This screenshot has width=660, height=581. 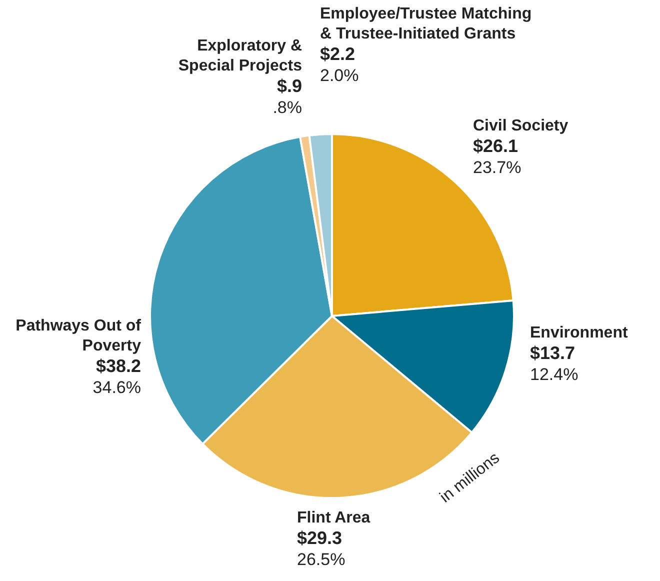 I want to click on slice-label: Pathways Out of Poverty, so click(x=79, y=335).